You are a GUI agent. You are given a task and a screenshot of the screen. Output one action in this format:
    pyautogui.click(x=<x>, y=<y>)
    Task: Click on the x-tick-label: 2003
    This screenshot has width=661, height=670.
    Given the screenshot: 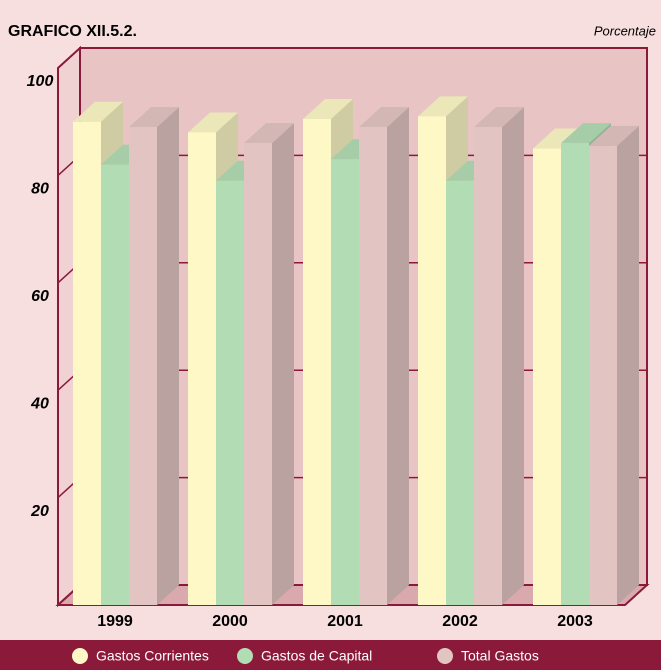 What is the action you would take?
    pyautogui.click(x=575, y=621)
    